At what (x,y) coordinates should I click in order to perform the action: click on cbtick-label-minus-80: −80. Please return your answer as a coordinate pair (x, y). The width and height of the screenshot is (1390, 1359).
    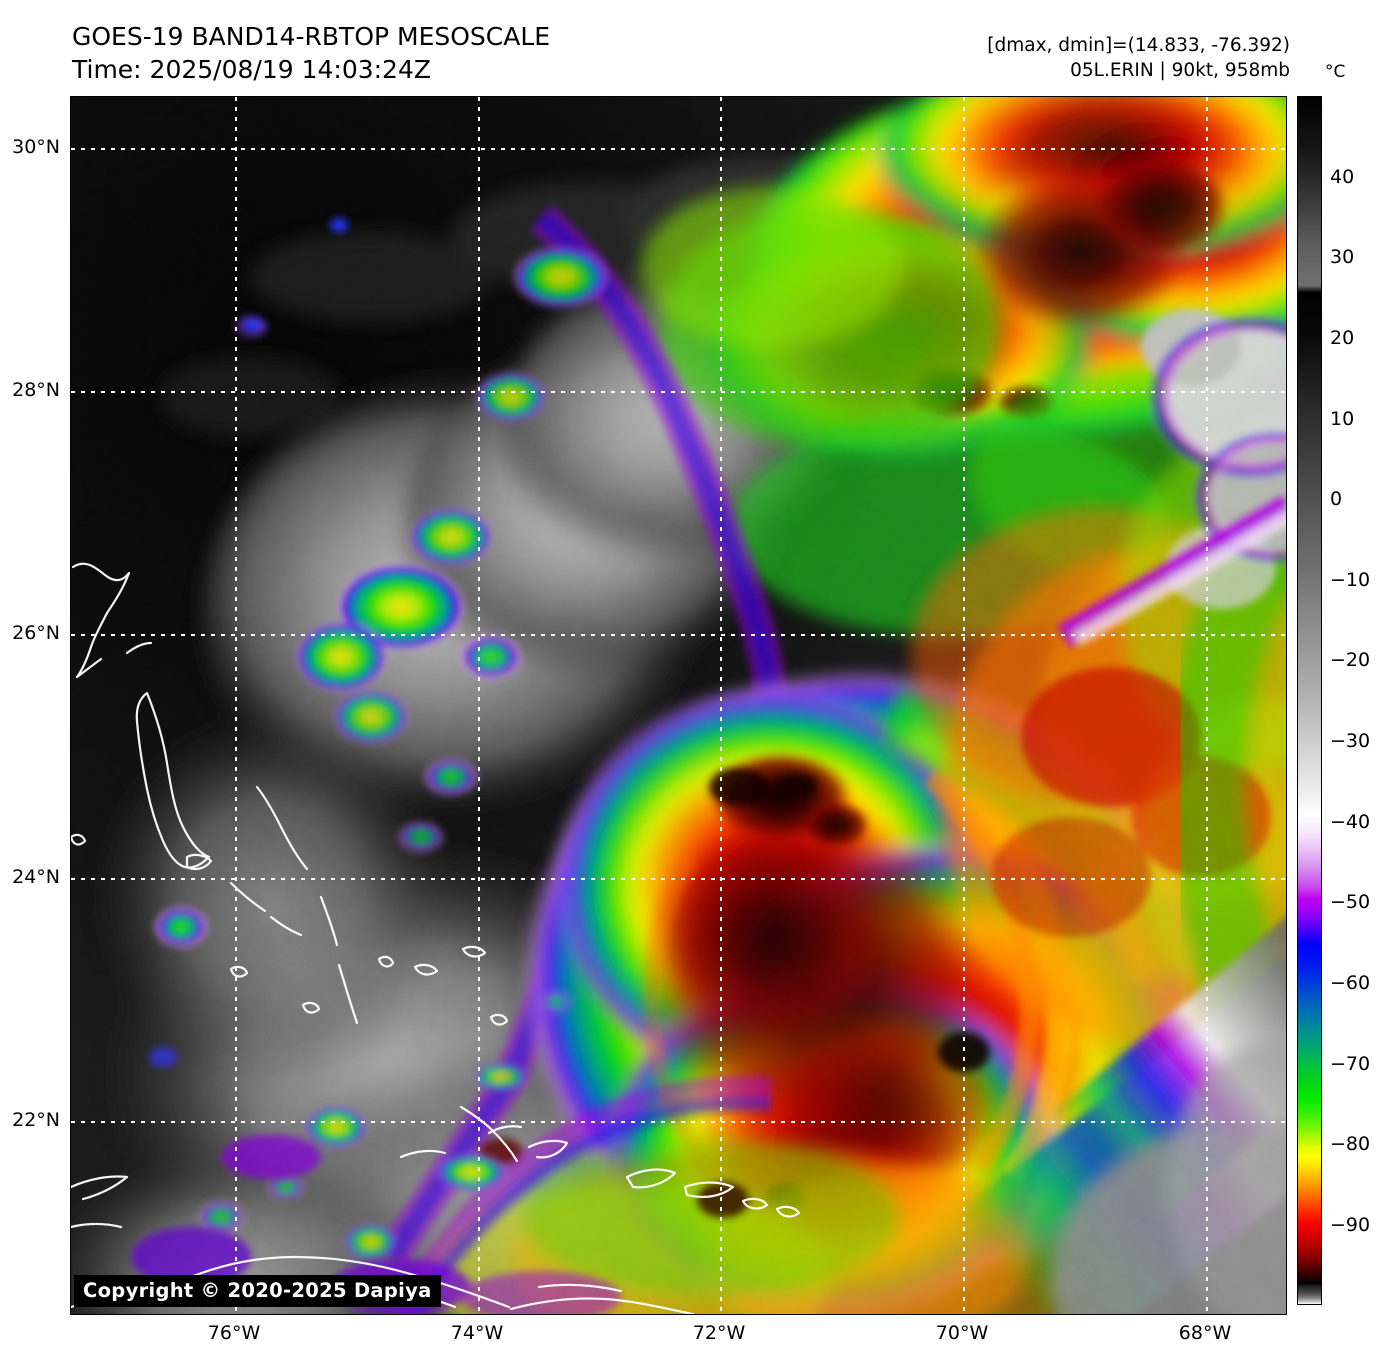
    Looking at the image, I should click on (1350, 1144).